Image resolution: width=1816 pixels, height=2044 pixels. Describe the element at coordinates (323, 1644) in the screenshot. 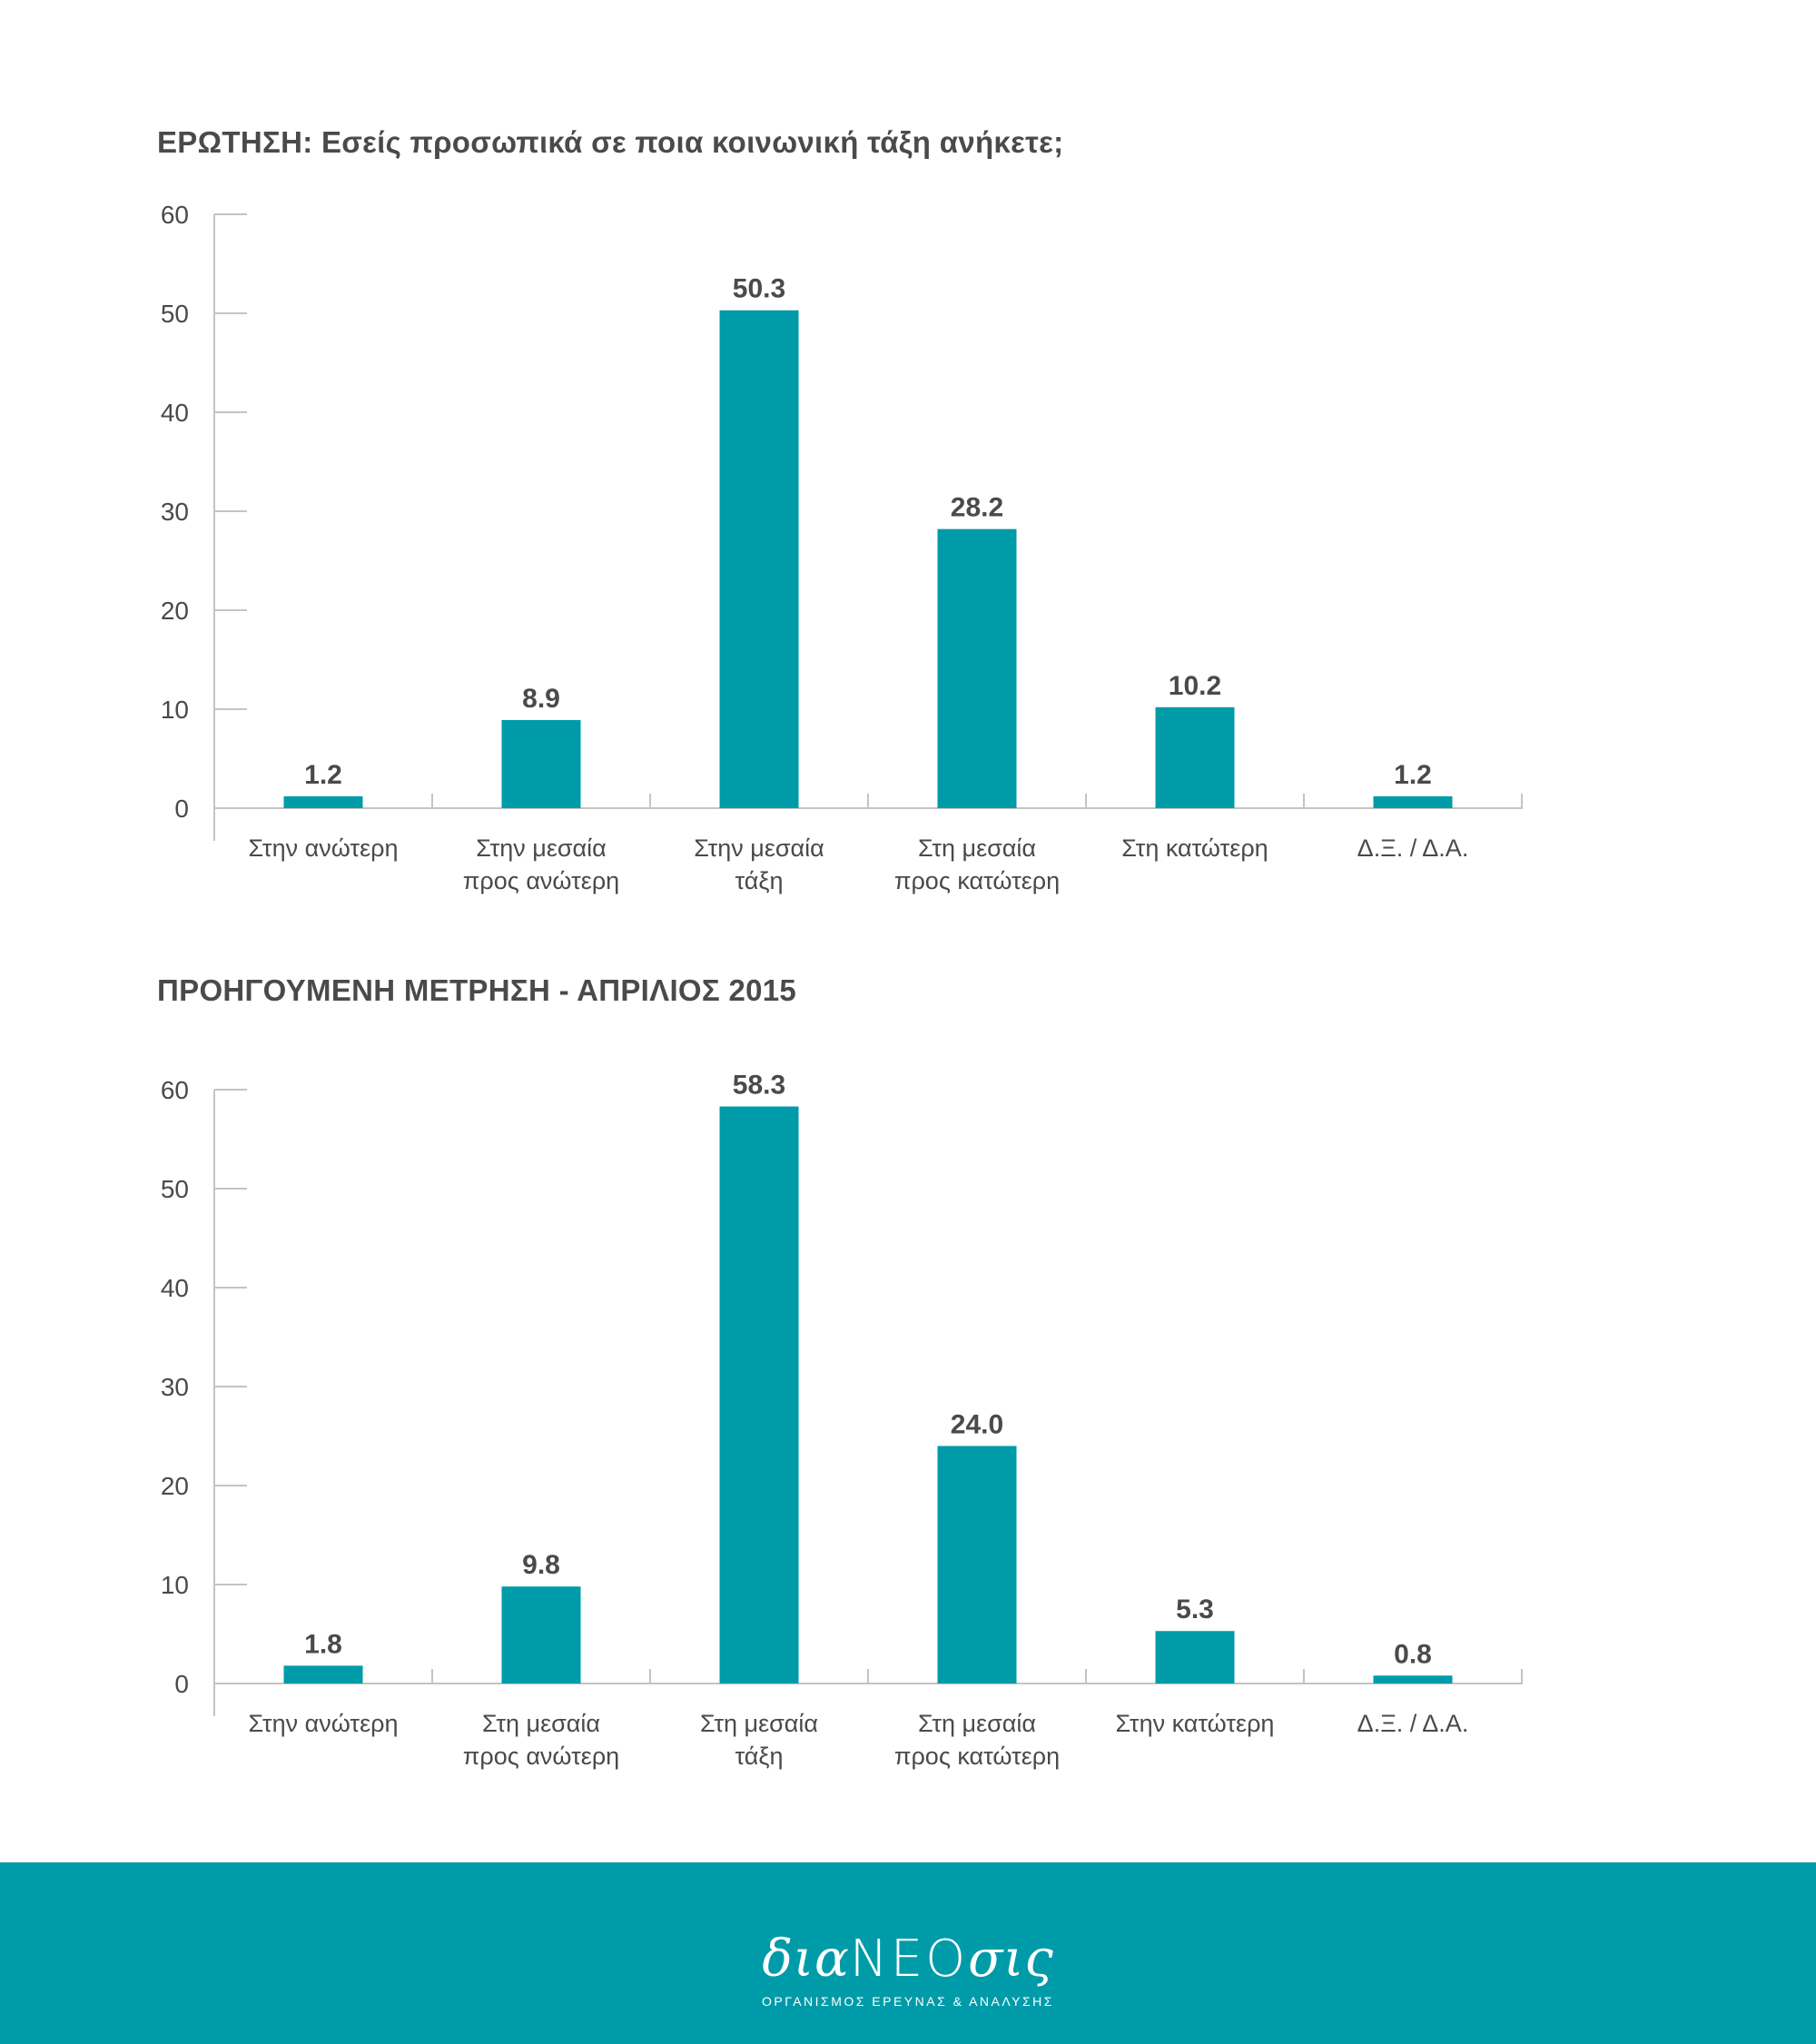

I see `data-label: 1.8` at that location.